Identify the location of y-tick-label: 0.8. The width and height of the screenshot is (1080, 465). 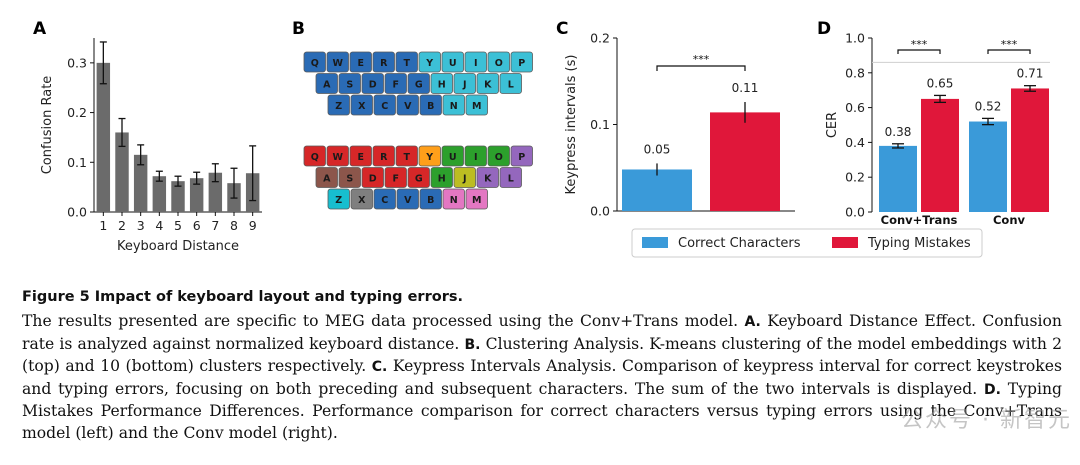
(855, 72).